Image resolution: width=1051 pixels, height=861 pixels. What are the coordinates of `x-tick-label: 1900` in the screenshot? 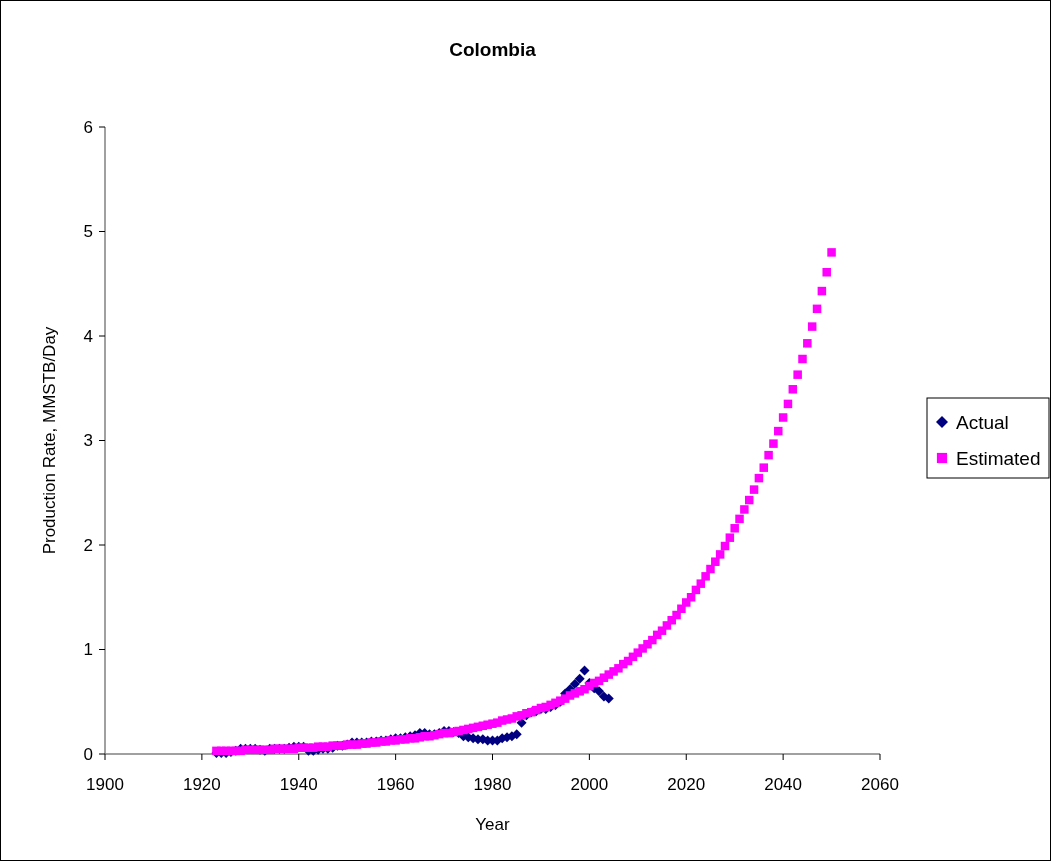 It's located at (105, 784).